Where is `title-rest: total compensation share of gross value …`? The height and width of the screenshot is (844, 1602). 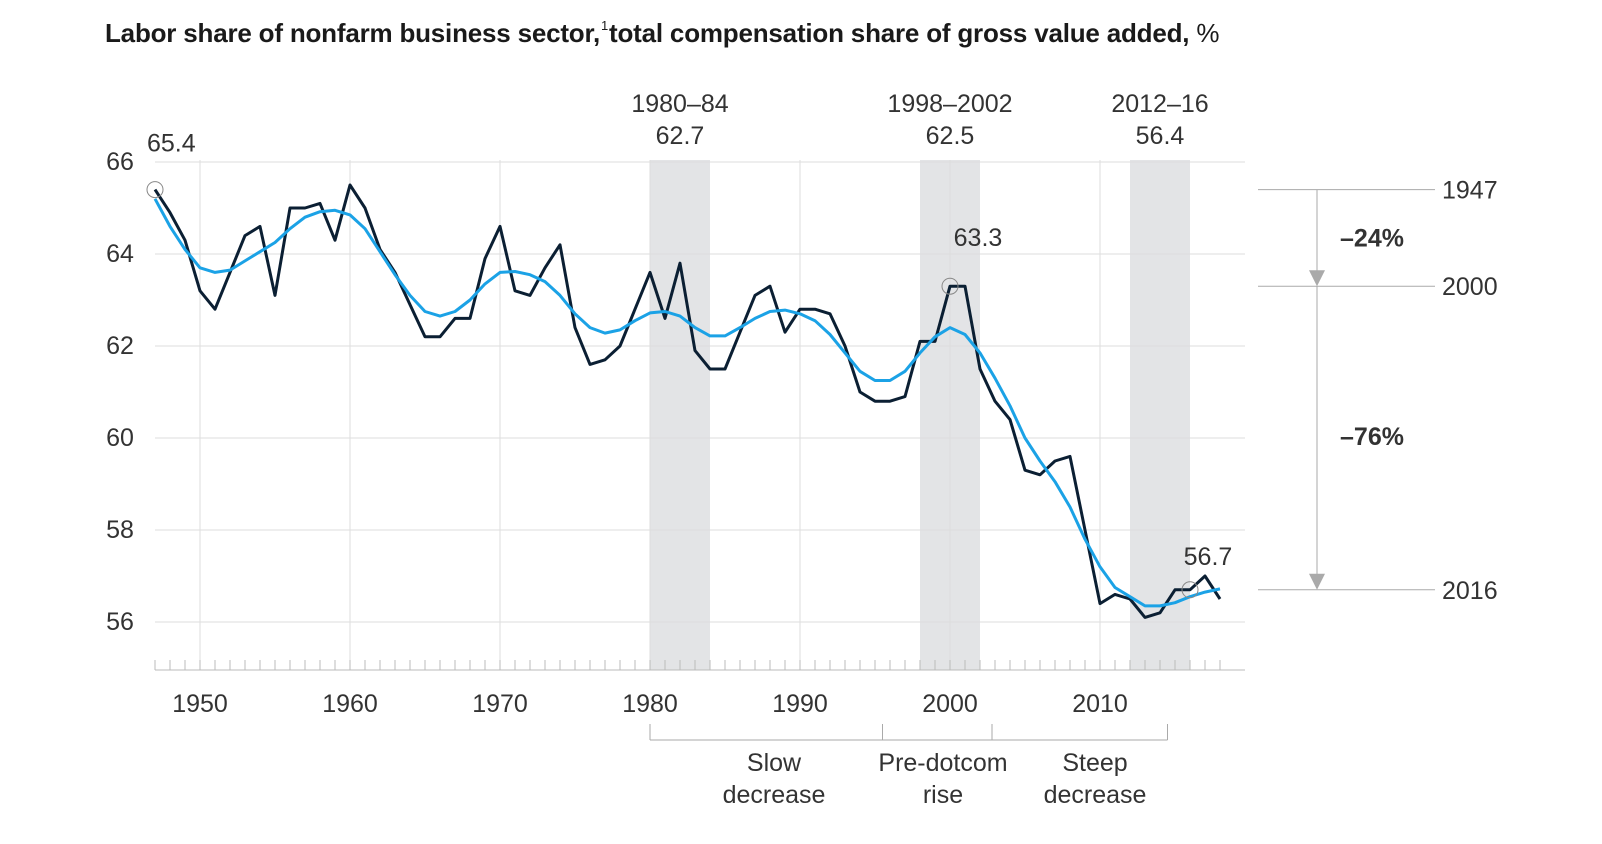
title-rest: total compensation share of gross value … is located at coordinates (899, 33).